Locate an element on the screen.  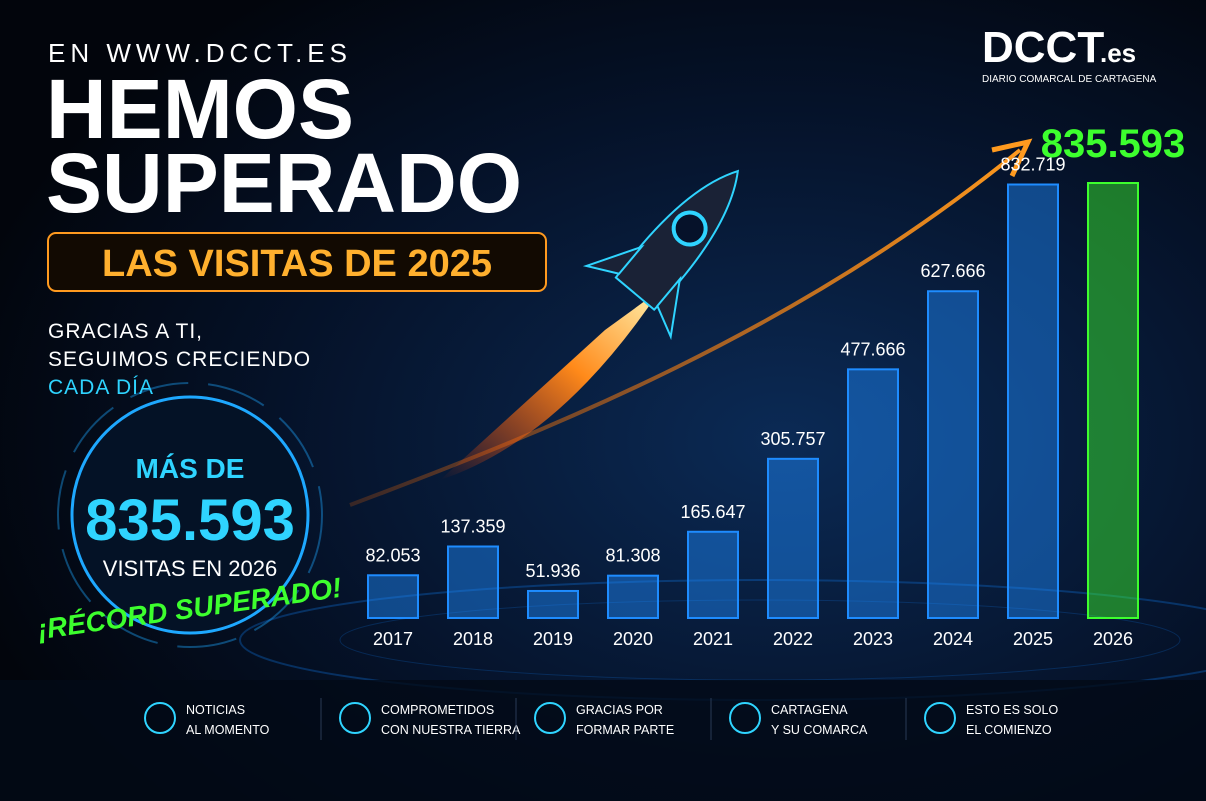
tagline: CADA DÍA is located at coordinates (101, 387).